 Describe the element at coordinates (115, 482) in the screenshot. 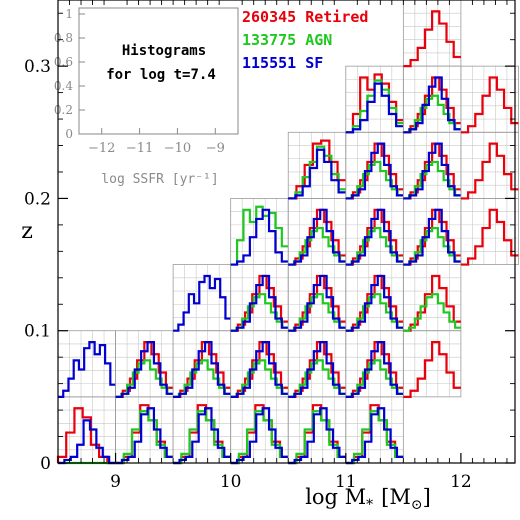

I see `x-tick-label: 9` at that location.